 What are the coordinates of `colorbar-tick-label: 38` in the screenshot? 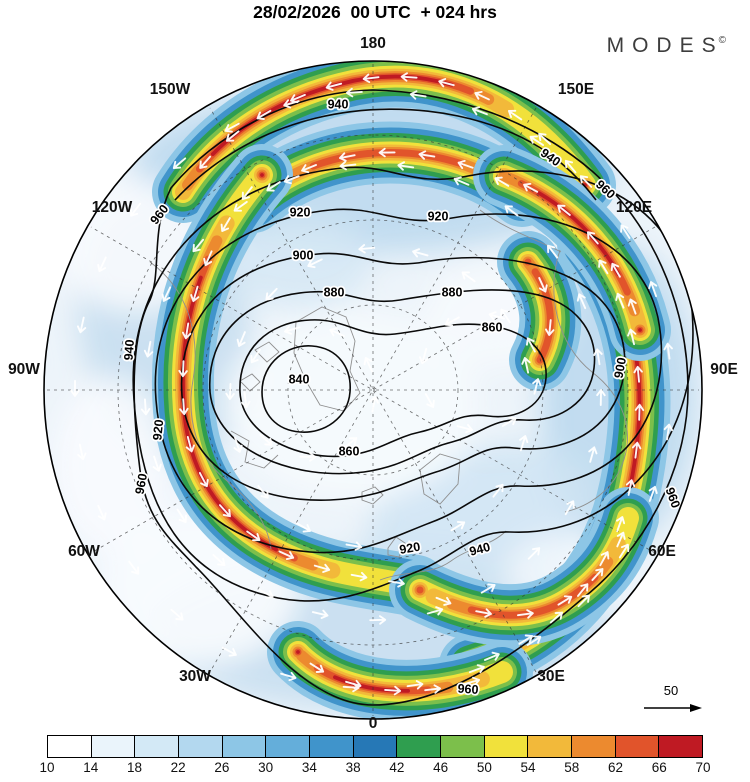 It's located at (353, 767).